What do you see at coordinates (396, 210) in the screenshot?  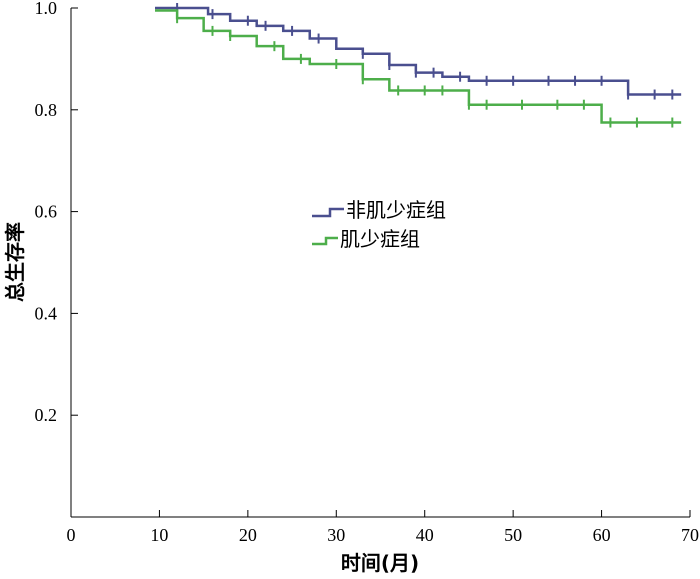 I see `legend-label-non-sarcopenia: 非肌少症组` at bounding box center [396, 210].